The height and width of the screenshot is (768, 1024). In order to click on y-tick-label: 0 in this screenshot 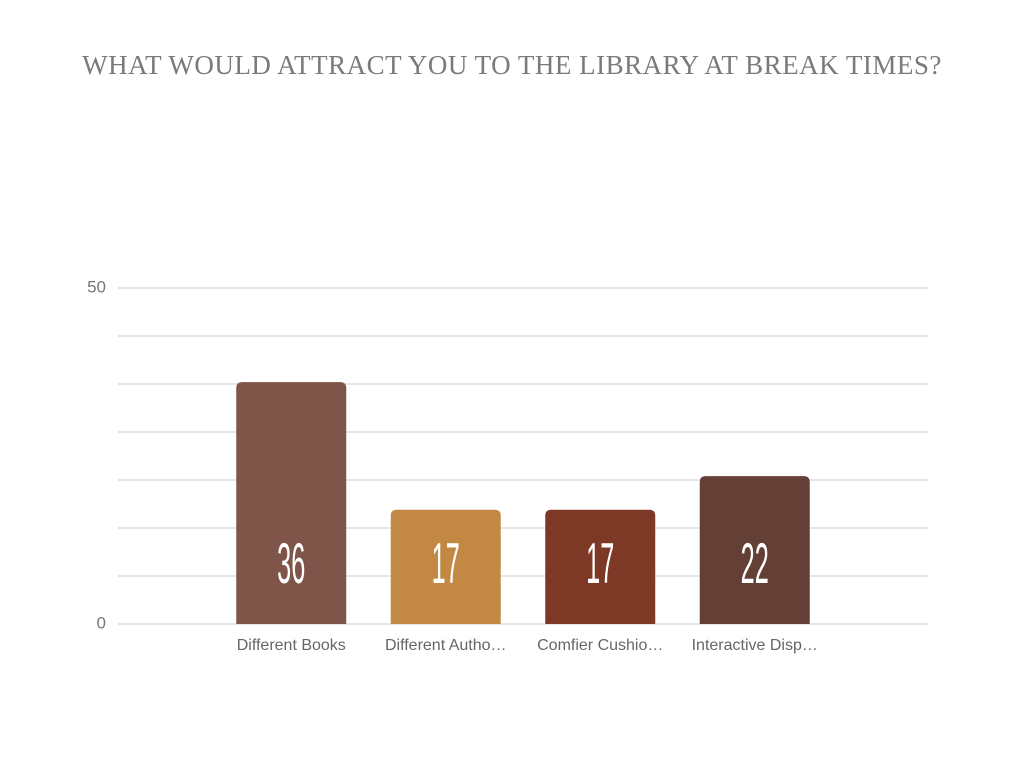, I will do `click(101, 622)`.